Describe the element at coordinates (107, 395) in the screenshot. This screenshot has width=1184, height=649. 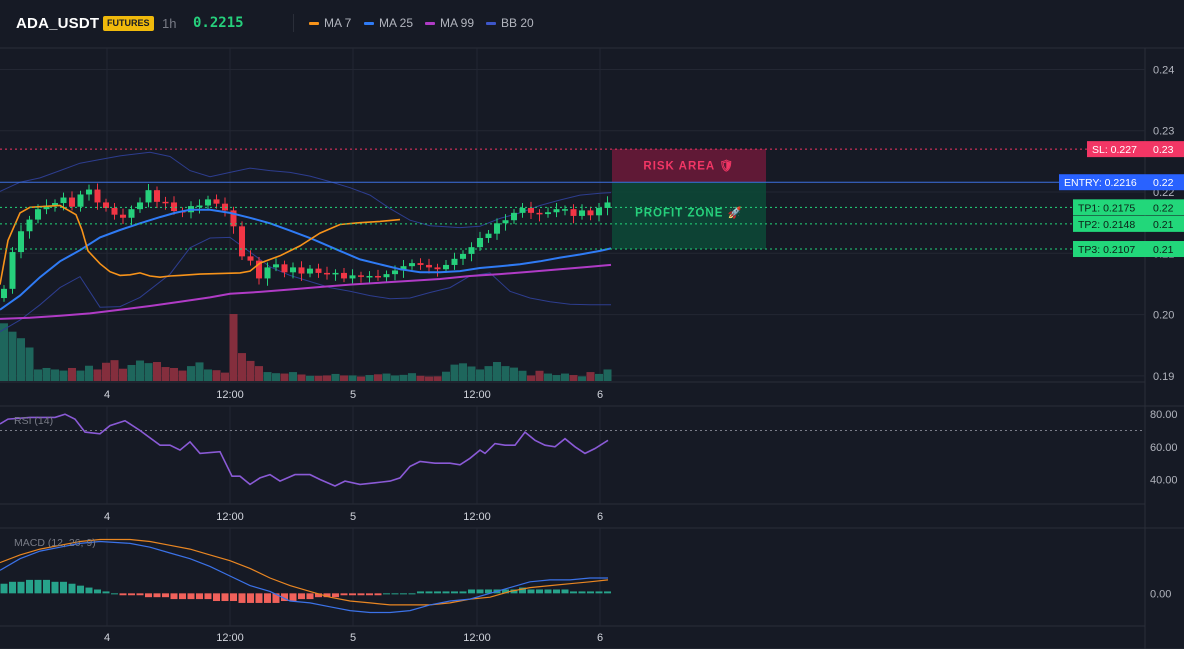
I see `time-tick-label: 4` at that location.